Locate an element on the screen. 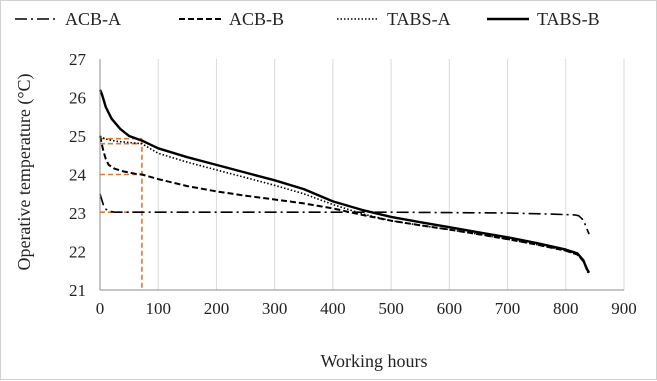 The image size is (657, 381). y-axis-label: Operative temperature (°C) is located at coordinates (24, 171).